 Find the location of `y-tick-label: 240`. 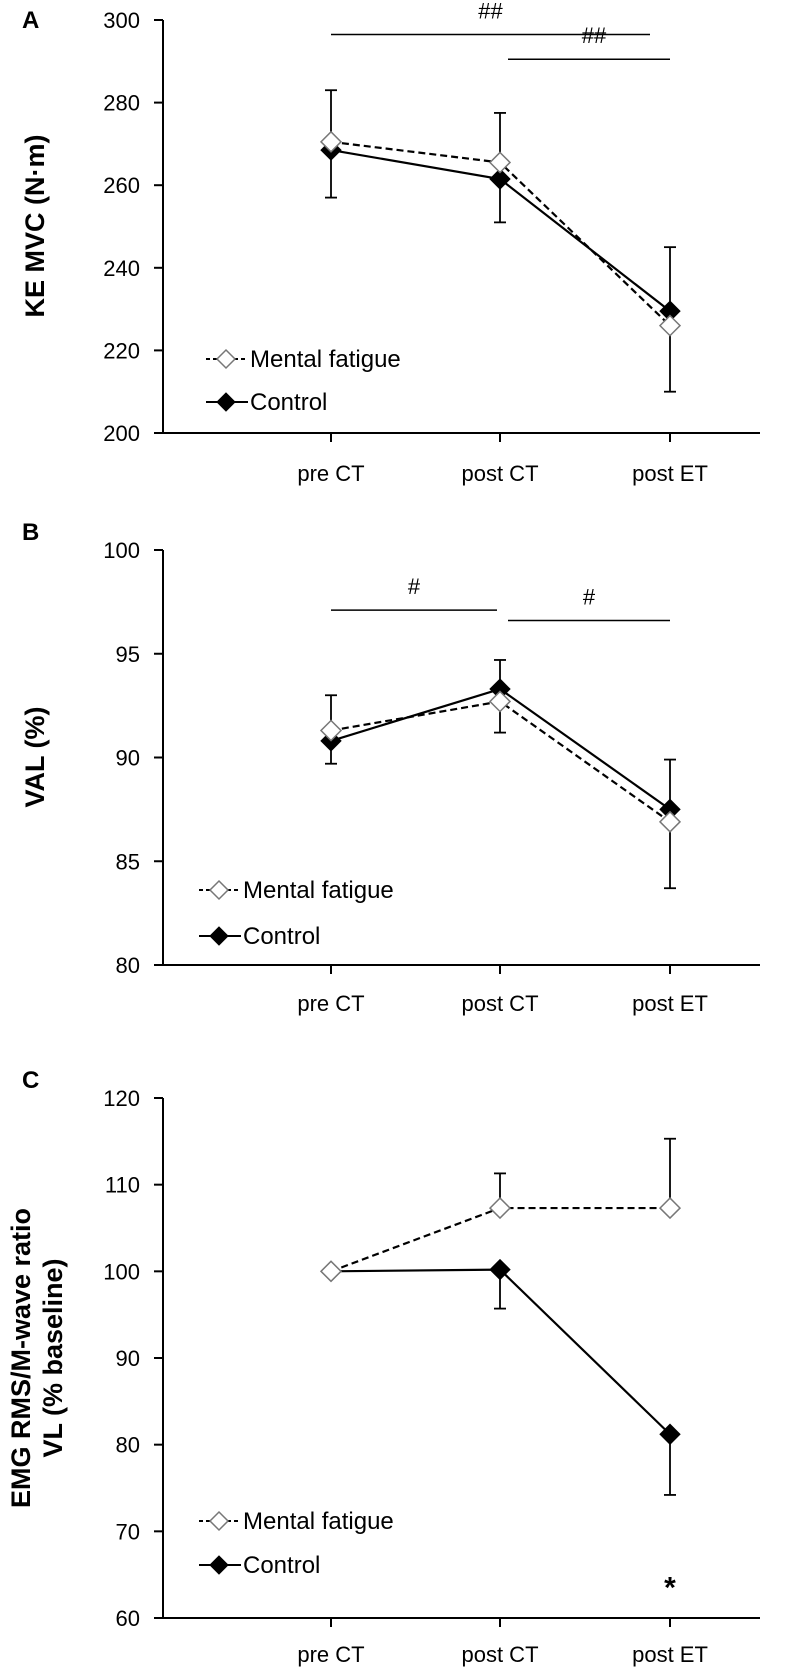

y-tick-label: 240 is located at coordinates (121, 268).